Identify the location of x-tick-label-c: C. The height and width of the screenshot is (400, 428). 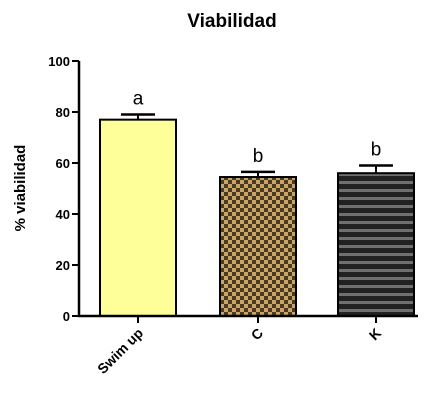
(257, 334).